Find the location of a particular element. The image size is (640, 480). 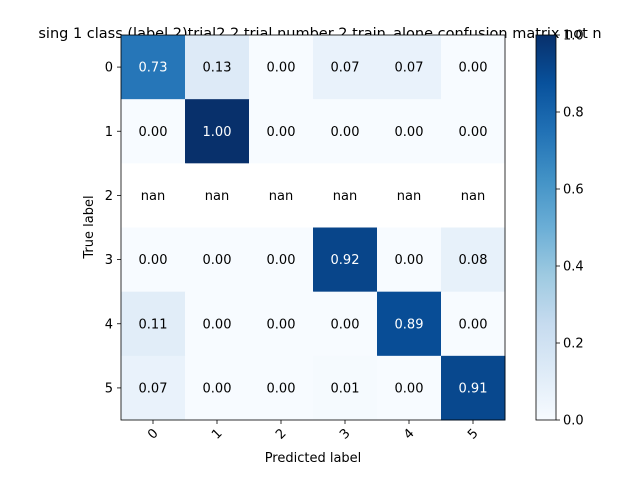

y-axis-ticks: 0 1 2 3 4 5 is located at coordinates (113, 228).